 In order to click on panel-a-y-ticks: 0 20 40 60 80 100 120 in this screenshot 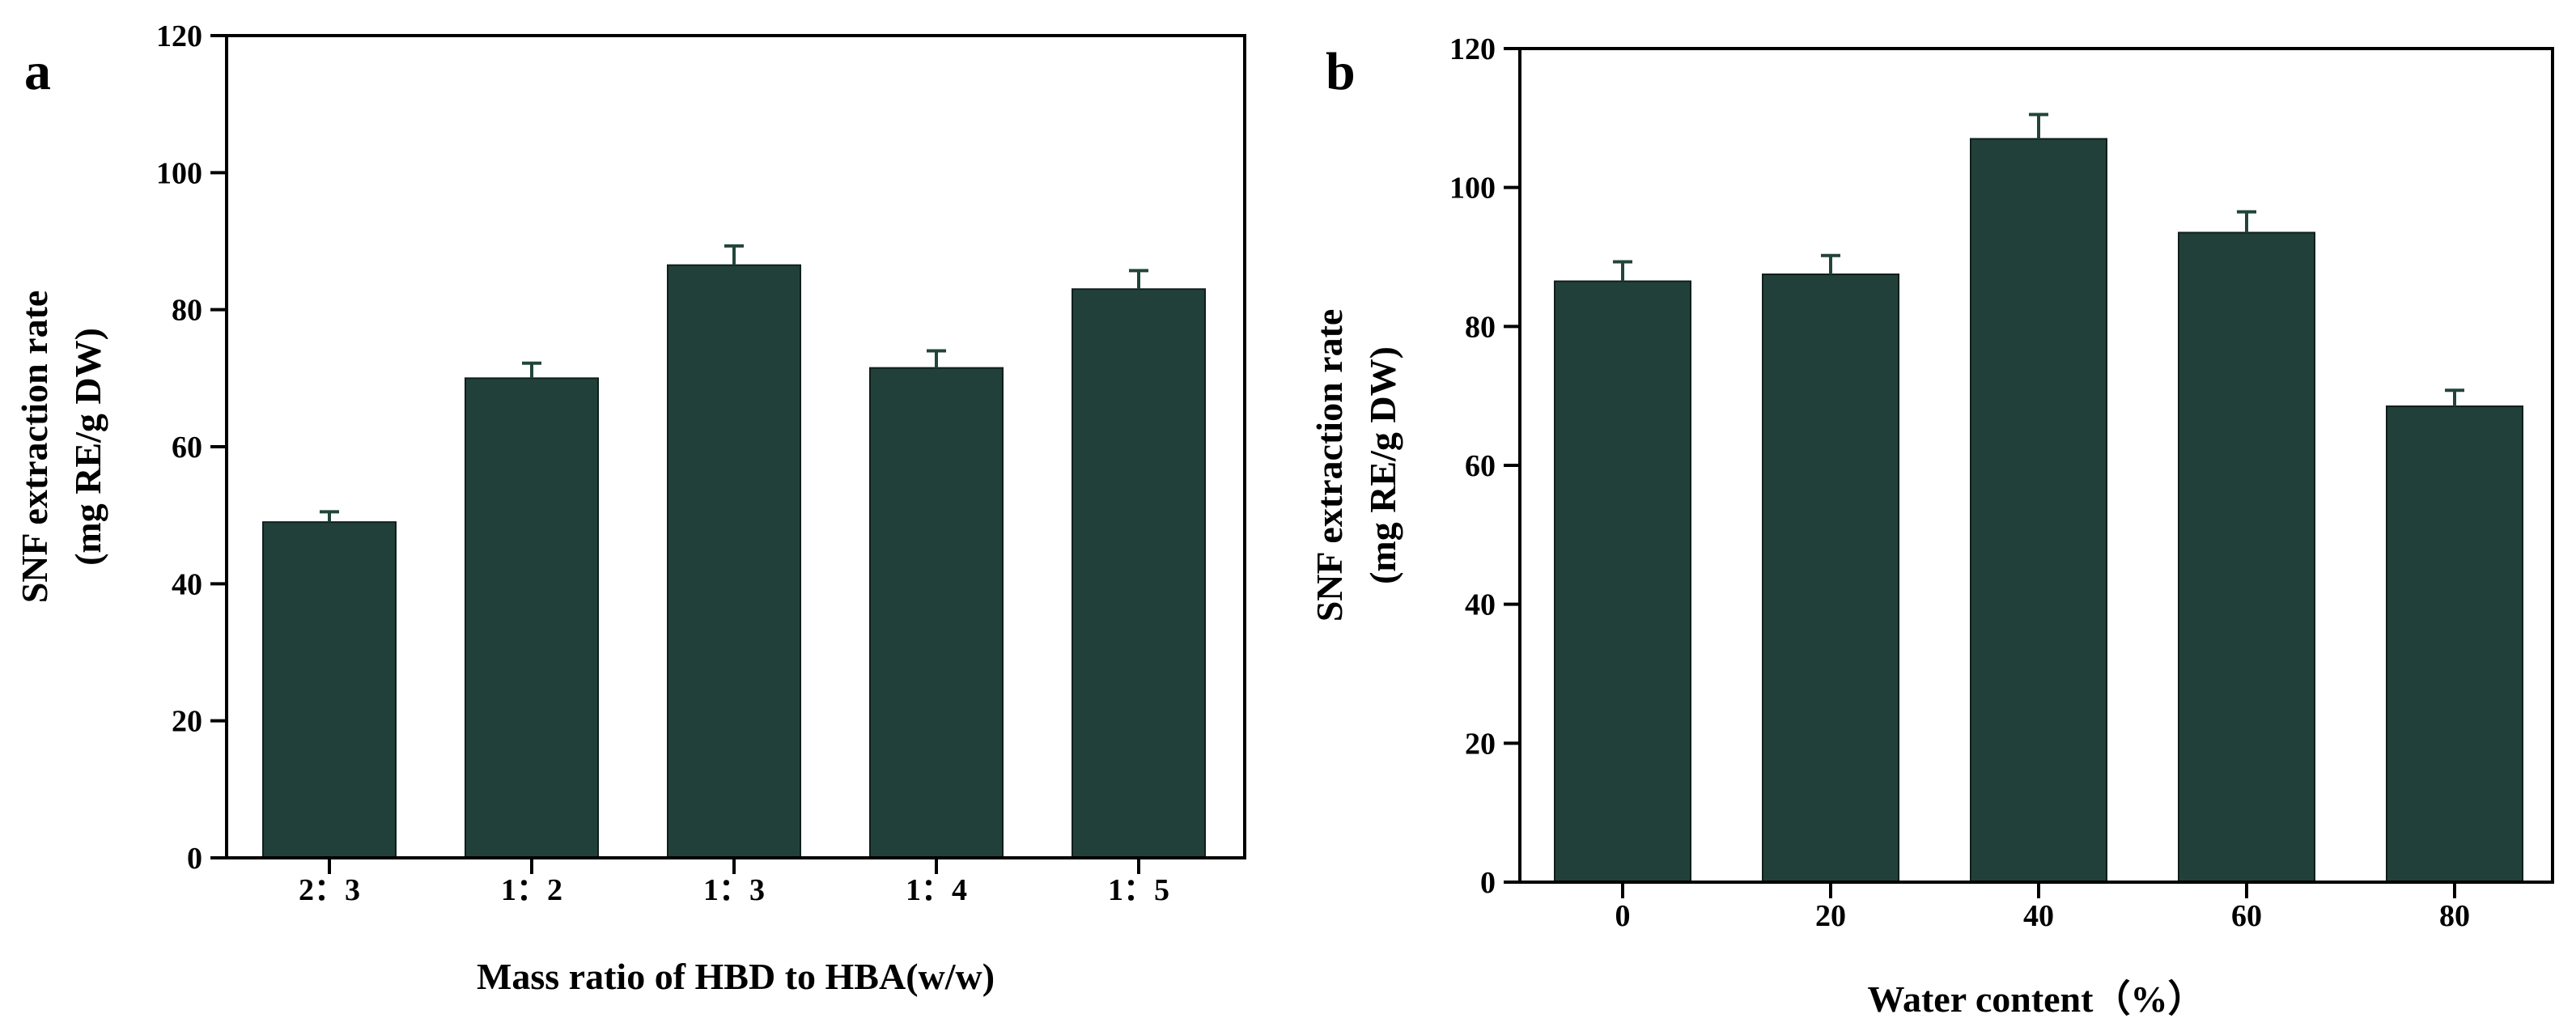, I will do `click(191, 447)`.